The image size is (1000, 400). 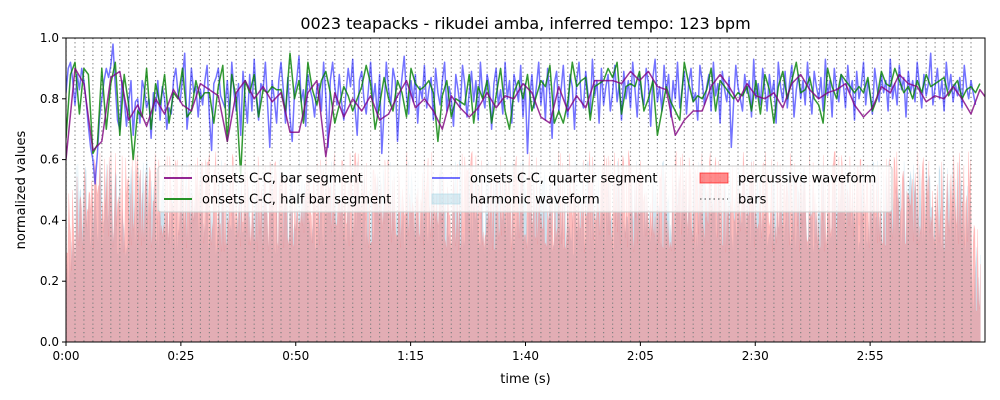 I want to click on y-tick-label: 0.2, so click(x=49, y=281).